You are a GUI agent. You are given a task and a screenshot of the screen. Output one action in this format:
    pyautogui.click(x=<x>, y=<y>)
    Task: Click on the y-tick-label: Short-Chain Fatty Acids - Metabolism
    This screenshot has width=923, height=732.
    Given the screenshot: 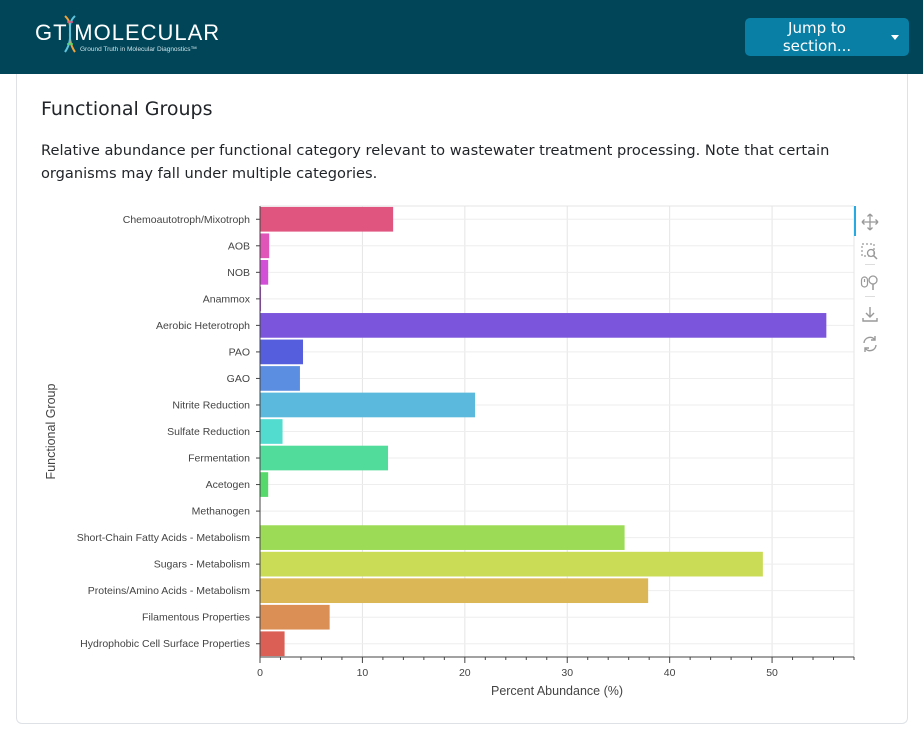 What is the action you would take?
    pyautogui.click(x=164, y=538)
    